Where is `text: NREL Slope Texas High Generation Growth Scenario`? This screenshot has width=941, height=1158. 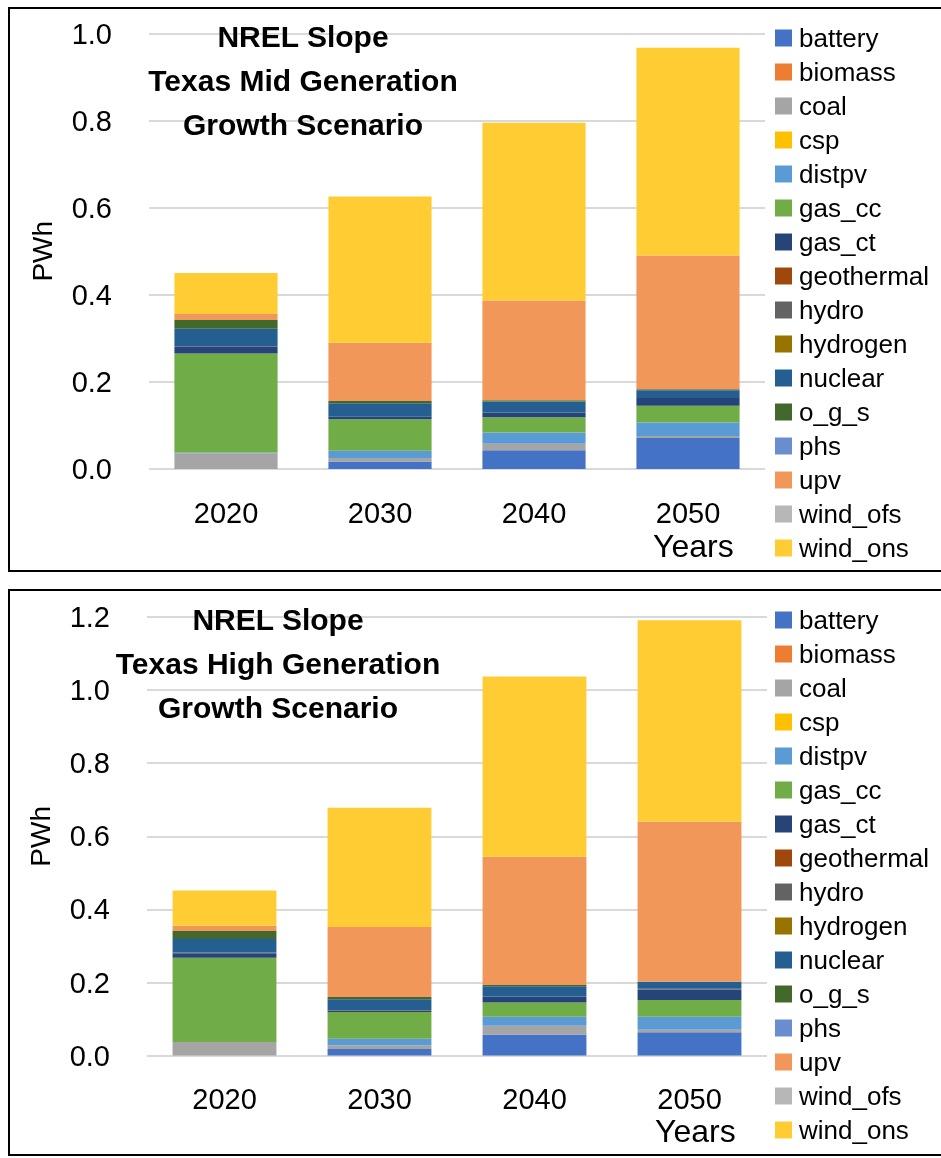
text: NREL Slope Texas High Generation Growth Scenario is located at coordinates (278, 663).